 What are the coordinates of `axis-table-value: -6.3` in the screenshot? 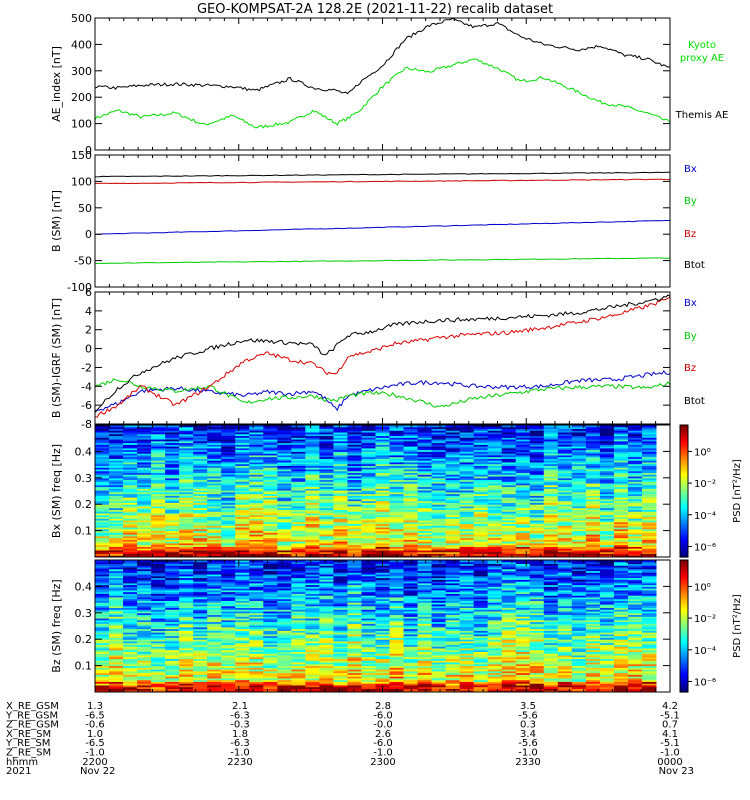 It's located at (240, 743).